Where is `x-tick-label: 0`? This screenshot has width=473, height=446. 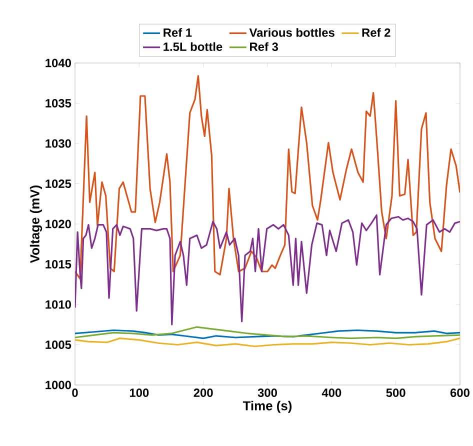 x-tick-label: 0 is located at coordinates (75, 392).